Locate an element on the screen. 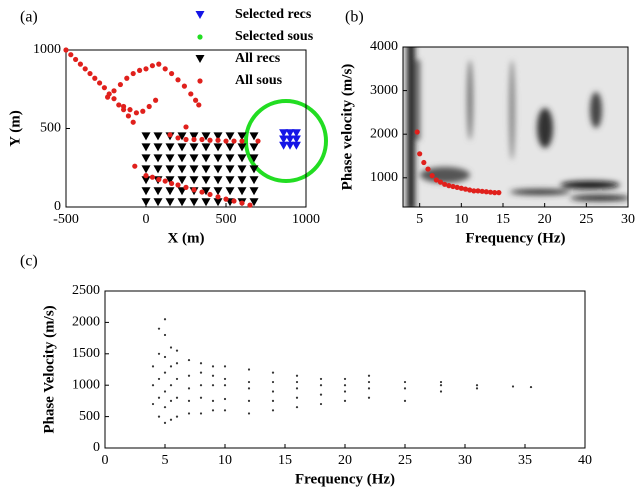  x-tick-label: 40 is located at coordinates (585, 460).